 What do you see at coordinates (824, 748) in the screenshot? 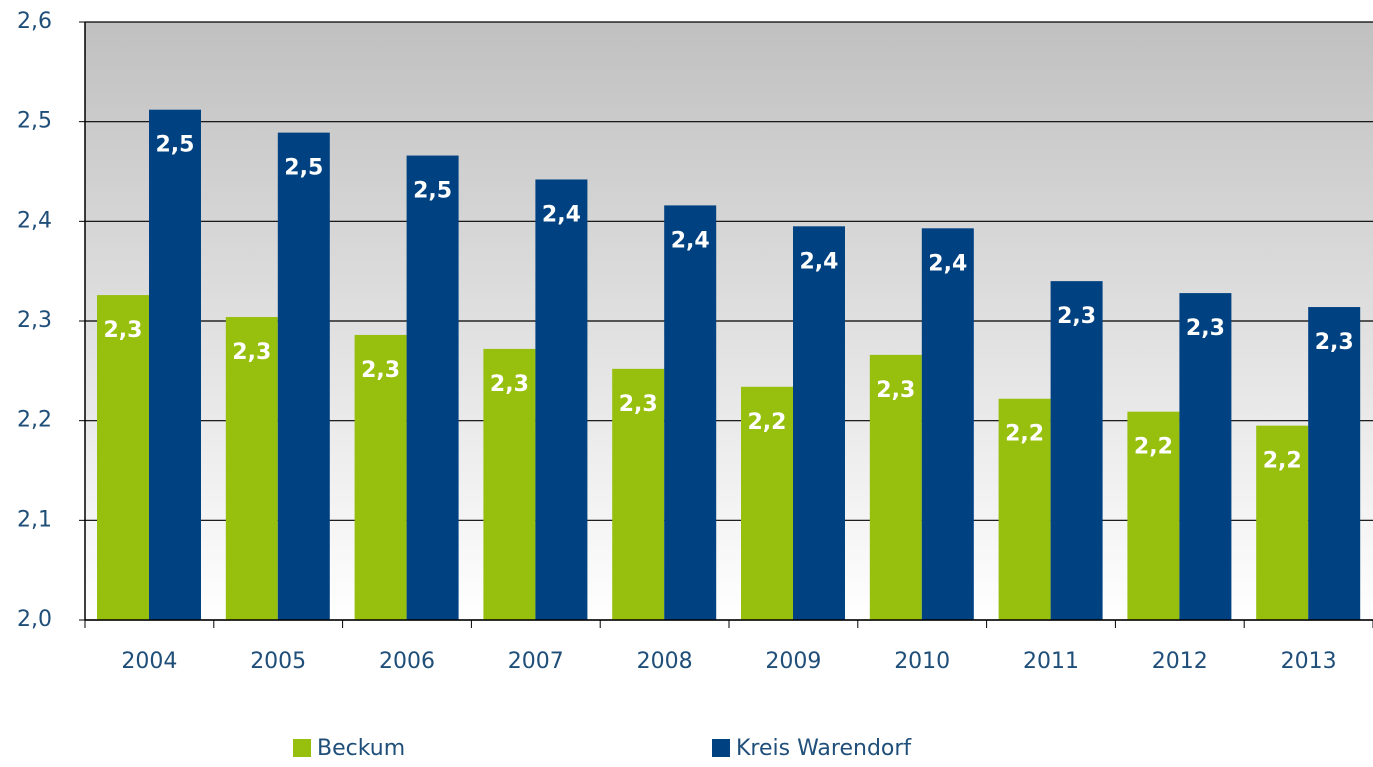
I see `legend-label: Kreis Warendorf` at bounding box center [824, 748].